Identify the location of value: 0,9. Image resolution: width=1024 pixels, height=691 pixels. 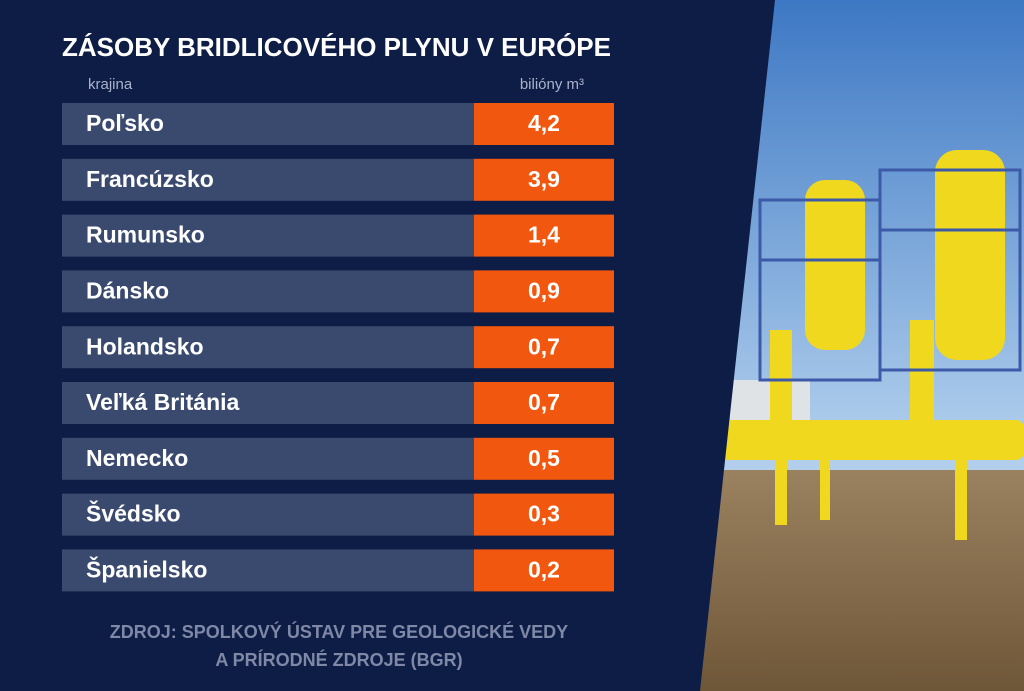
(544, 290).